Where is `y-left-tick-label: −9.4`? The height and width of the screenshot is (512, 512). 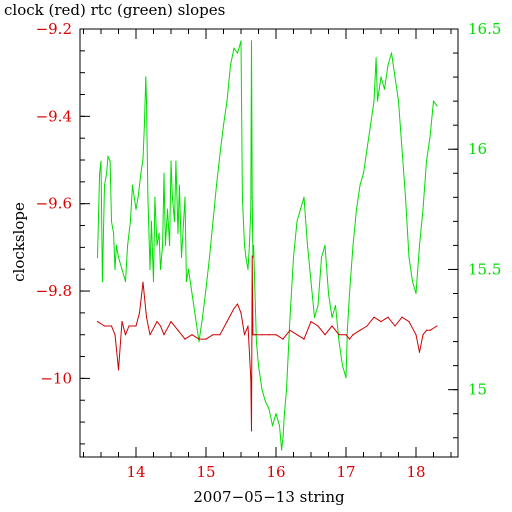
y-left-tick-label: −9.4 is located at coordinates (54, 116).